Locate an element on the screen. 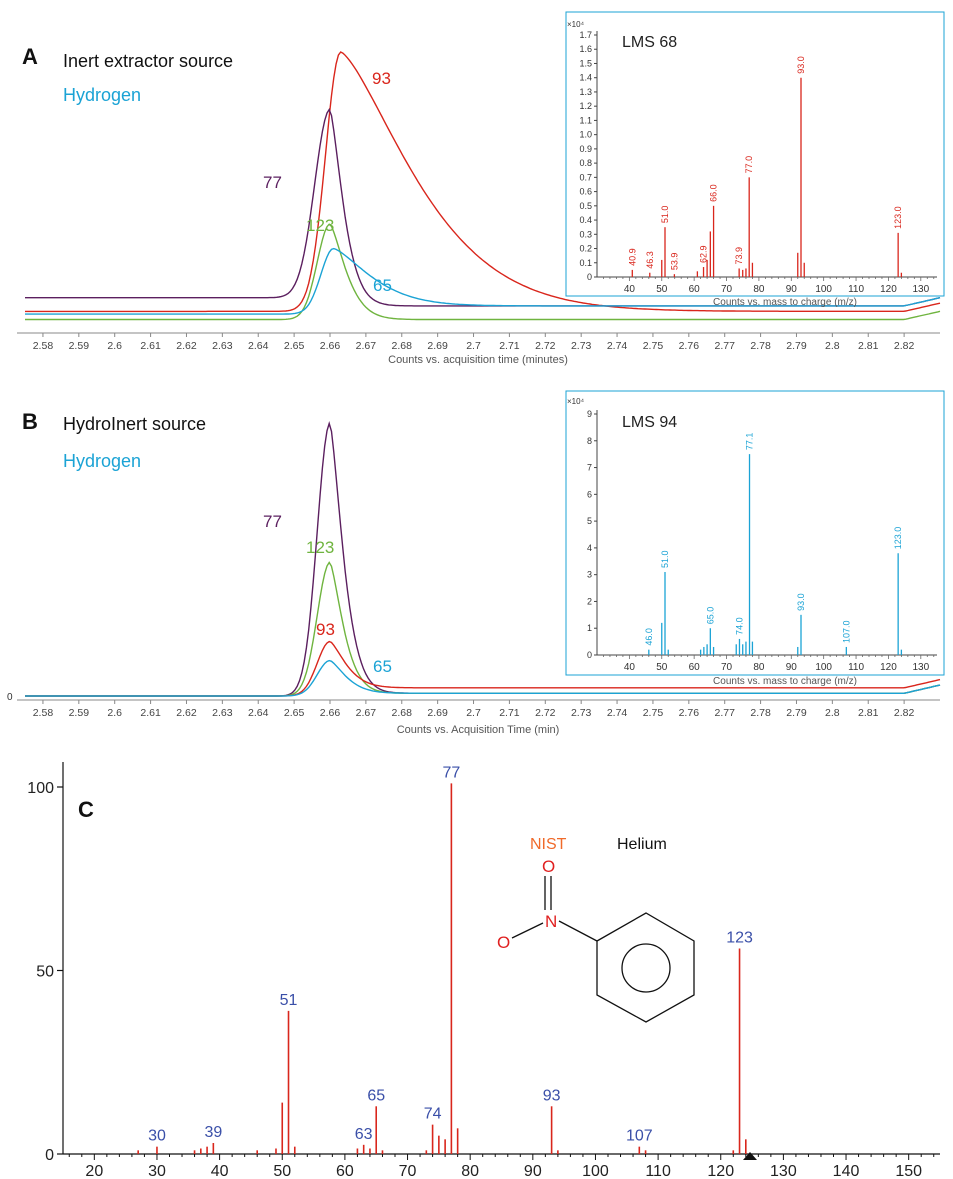 Image resolution: width=953 pixels, height=1179 pixels. inset-peak-label: 46.0 is located at coordinates (649, 637).